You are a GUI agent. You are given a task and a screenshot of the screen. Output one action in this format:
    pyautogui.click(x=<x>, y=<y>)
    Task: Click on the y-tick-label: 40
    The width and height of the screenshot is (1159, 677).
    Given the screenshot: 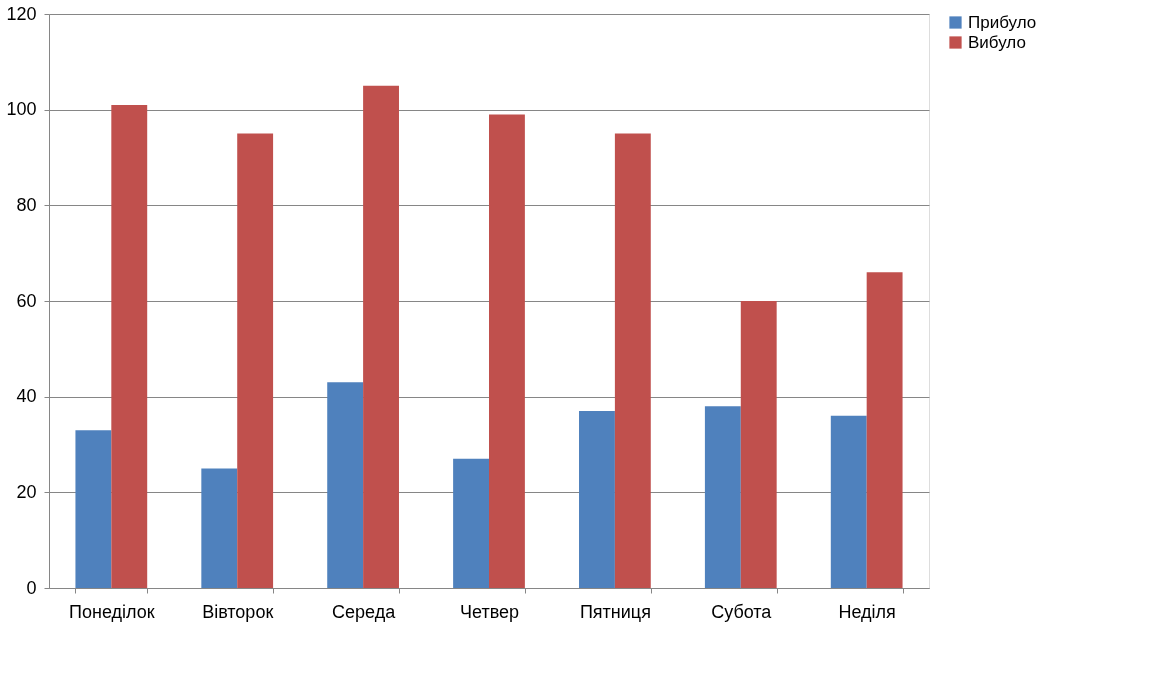 What is the action you would take?
    pyautogui.click(x=26, y=396)
    